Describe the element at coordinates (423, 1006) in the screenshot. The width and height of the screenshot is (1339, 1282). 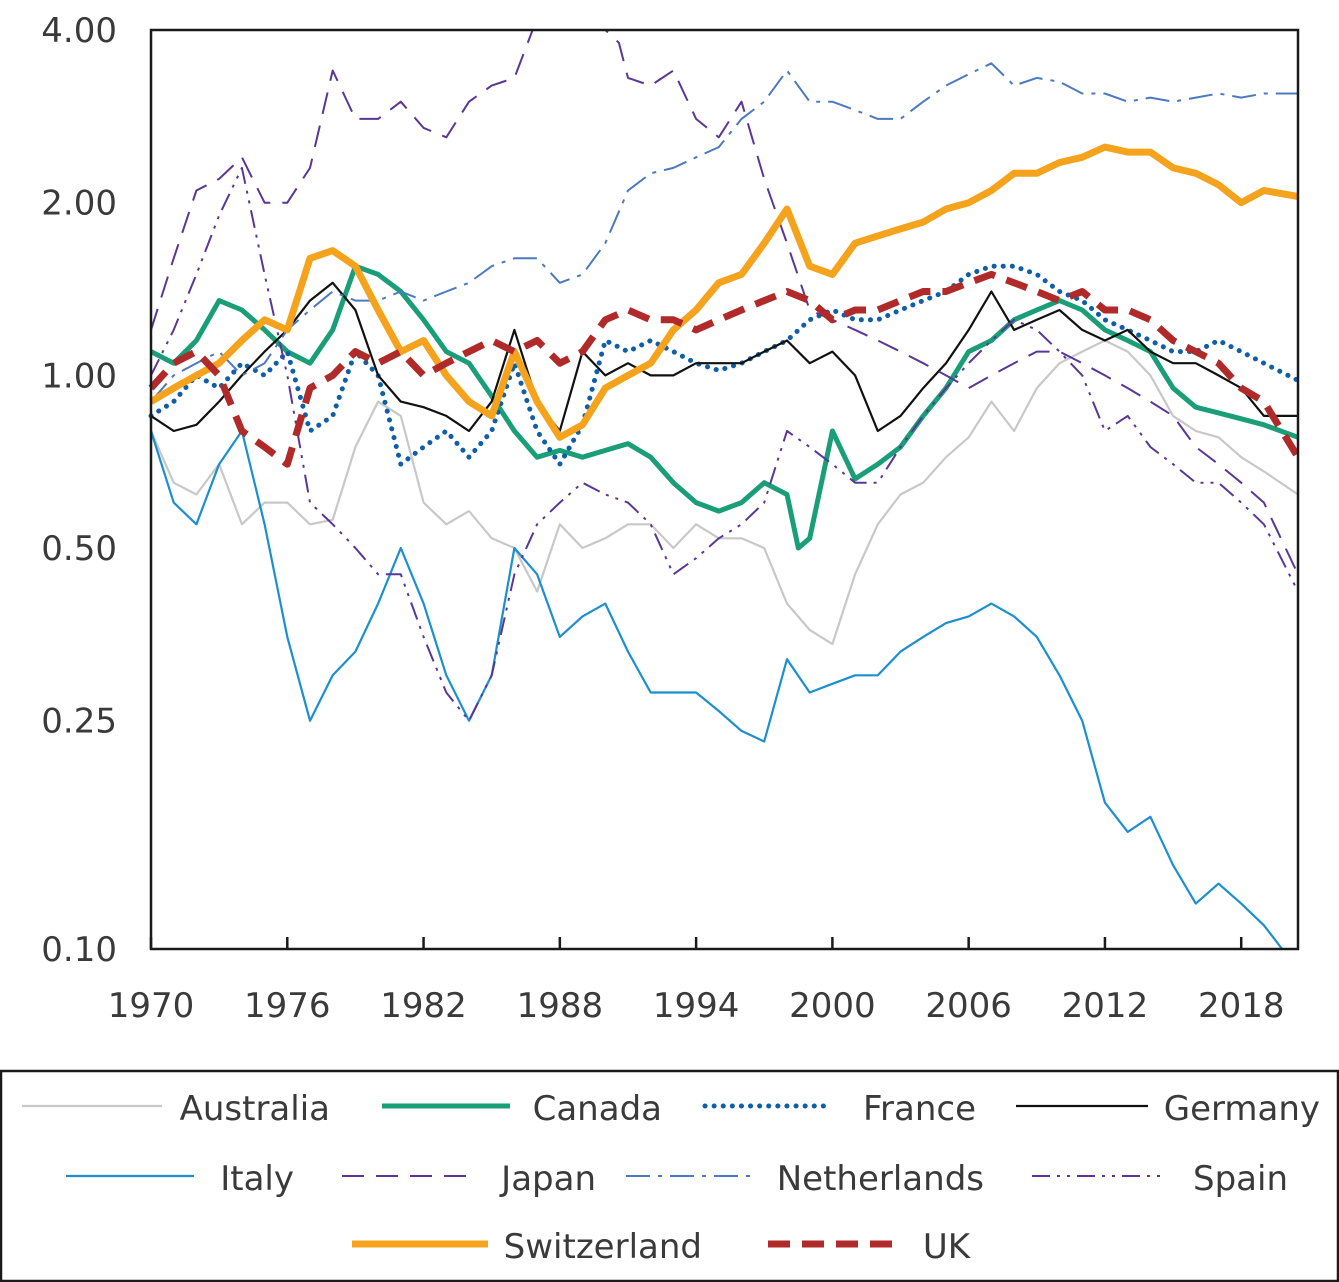
I see `x-tick-label: 1982` at that location.